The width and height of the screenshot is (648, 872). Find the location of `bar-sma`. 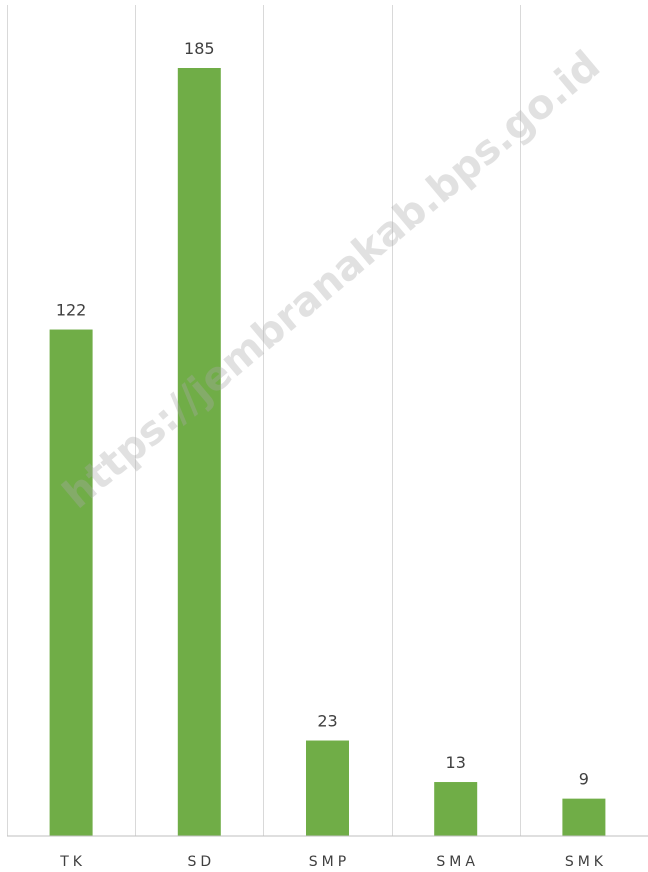

bar-sma is located at coordinates (456, 809).